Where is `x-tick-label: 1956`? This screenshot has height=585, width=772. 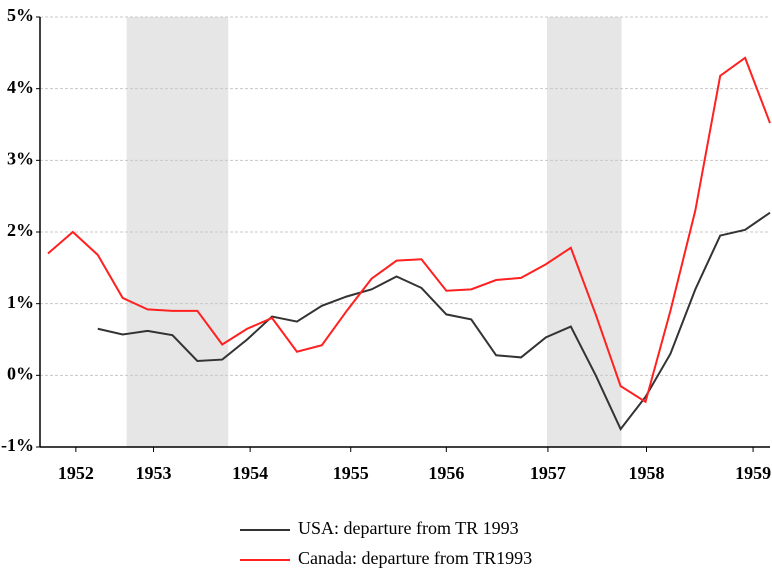 x-tick-label: 1956 is located at coordinates (446, 473).